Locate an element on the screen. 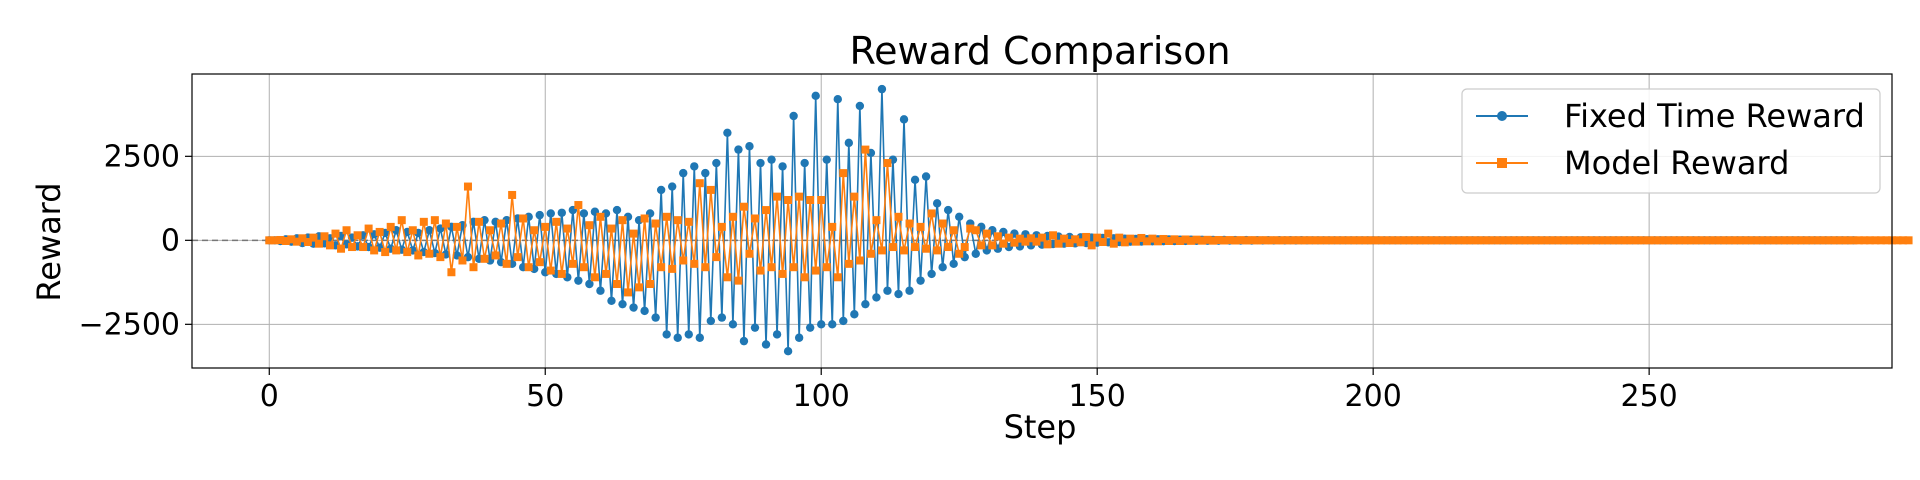 The image size is (1920, 480). legend-item: Fixed Time Reward is located at coordinates (1670, 116).